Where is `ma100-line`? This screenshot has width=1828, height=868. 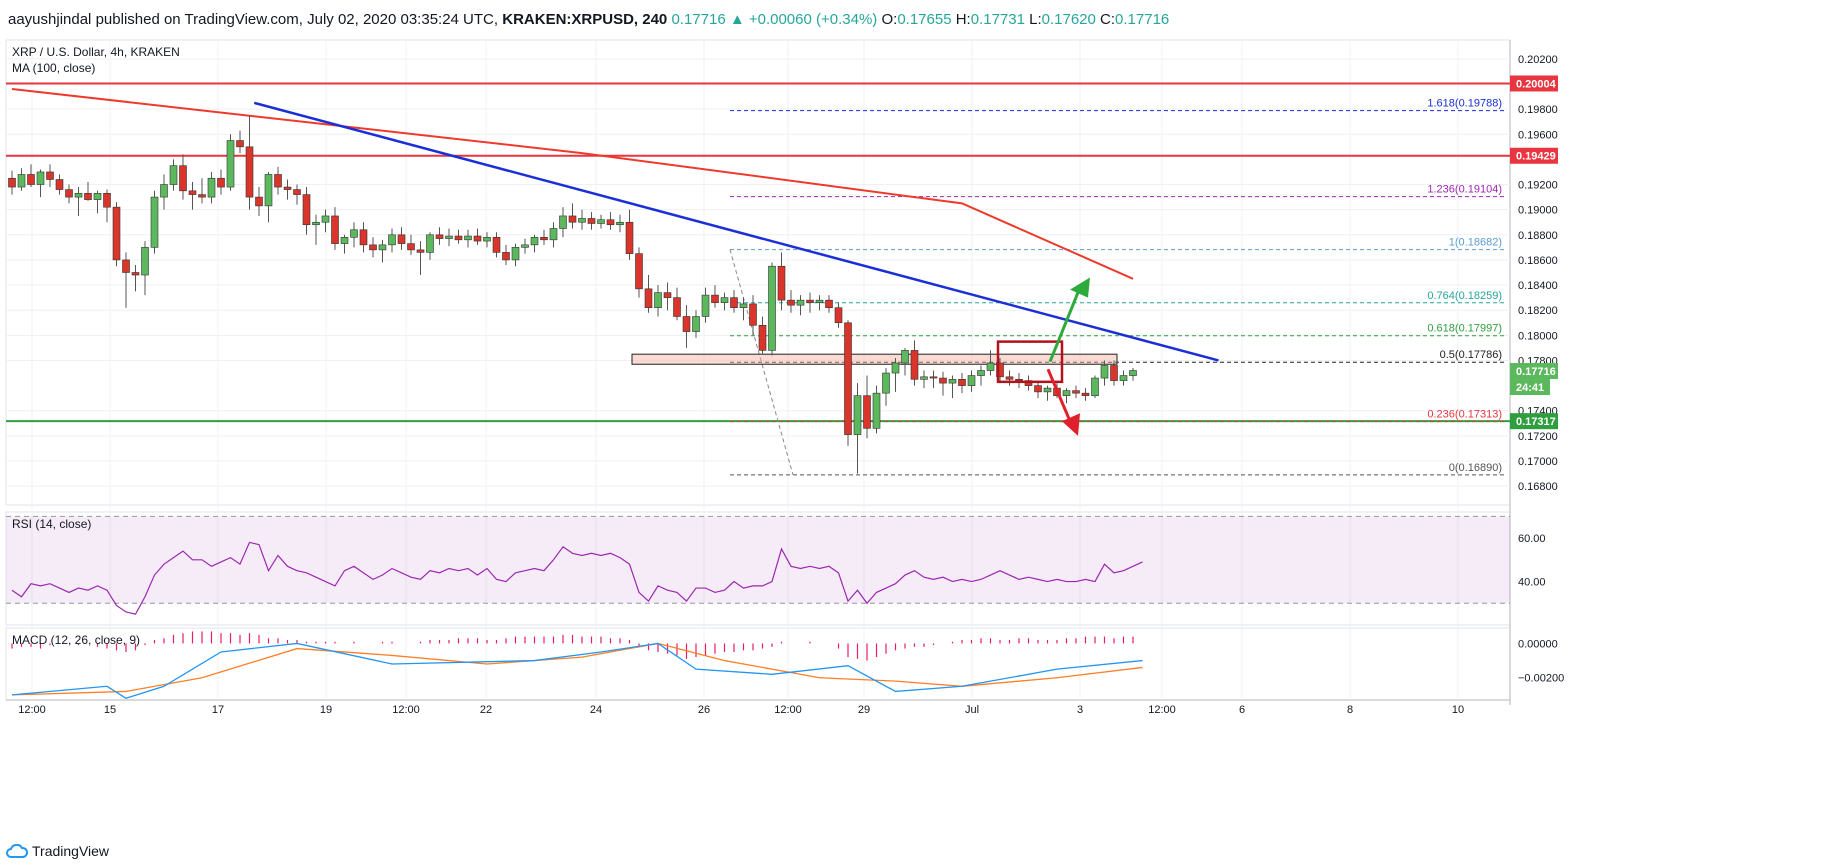 ma100-line is located at coordinates (572, 184).